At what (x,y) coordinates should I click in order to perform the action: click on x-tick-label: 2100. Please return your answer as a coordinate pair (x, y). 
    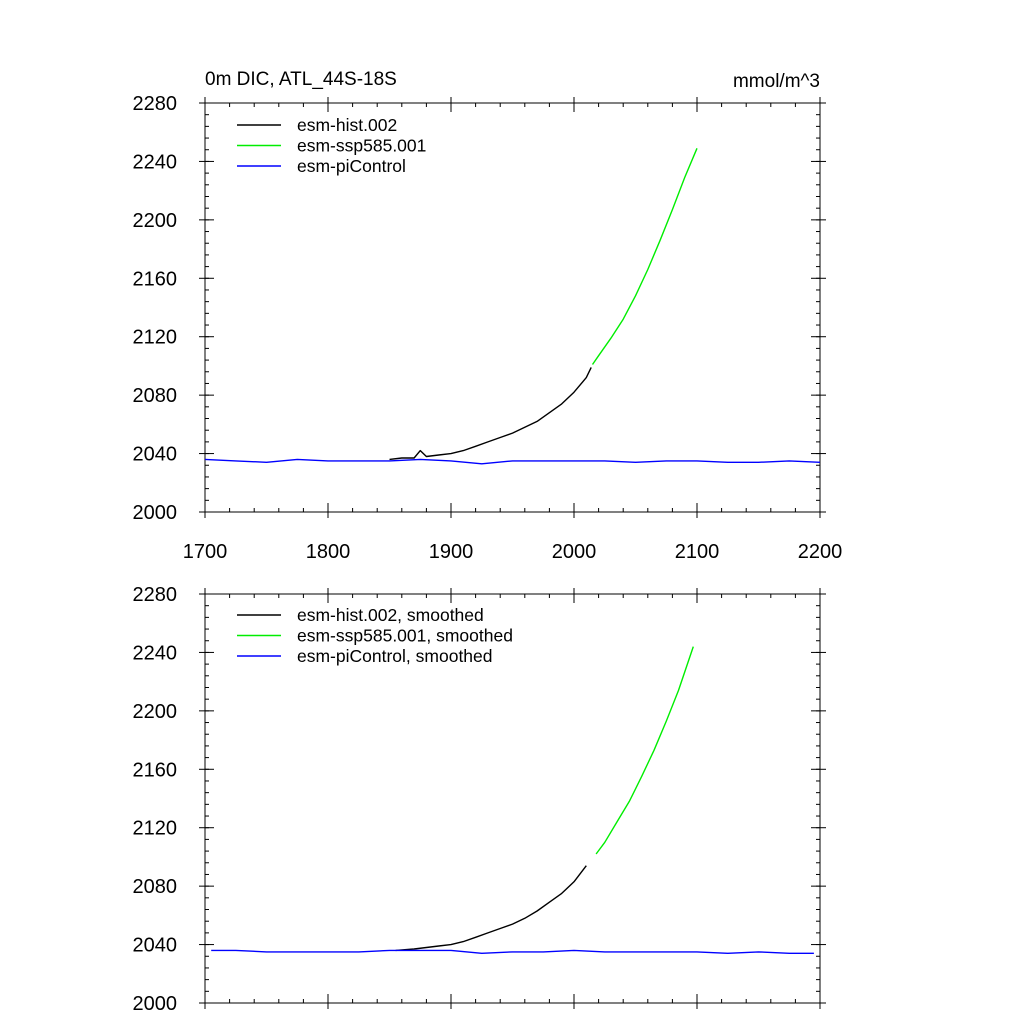
    Looking at the image, I should click on (697, 552).